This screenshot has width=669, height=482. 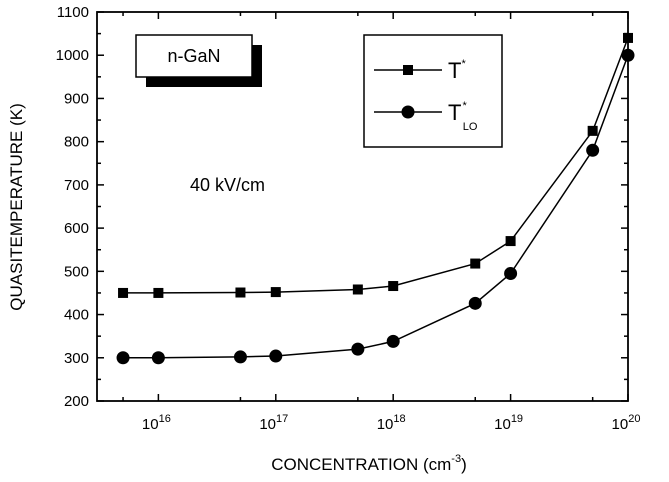 What do you see at coordinates (72, 207) in the screenshot?
I see `y-tick-labels: 200 300 400 500 600 700 800 900 1000 1100` at bounding box center [72, 207].